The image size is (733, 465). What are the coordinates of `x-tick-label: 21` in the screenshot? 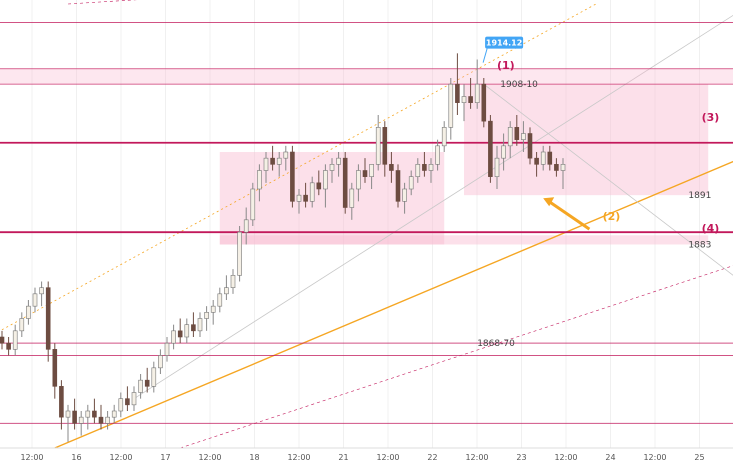 It's located at (343, 457).